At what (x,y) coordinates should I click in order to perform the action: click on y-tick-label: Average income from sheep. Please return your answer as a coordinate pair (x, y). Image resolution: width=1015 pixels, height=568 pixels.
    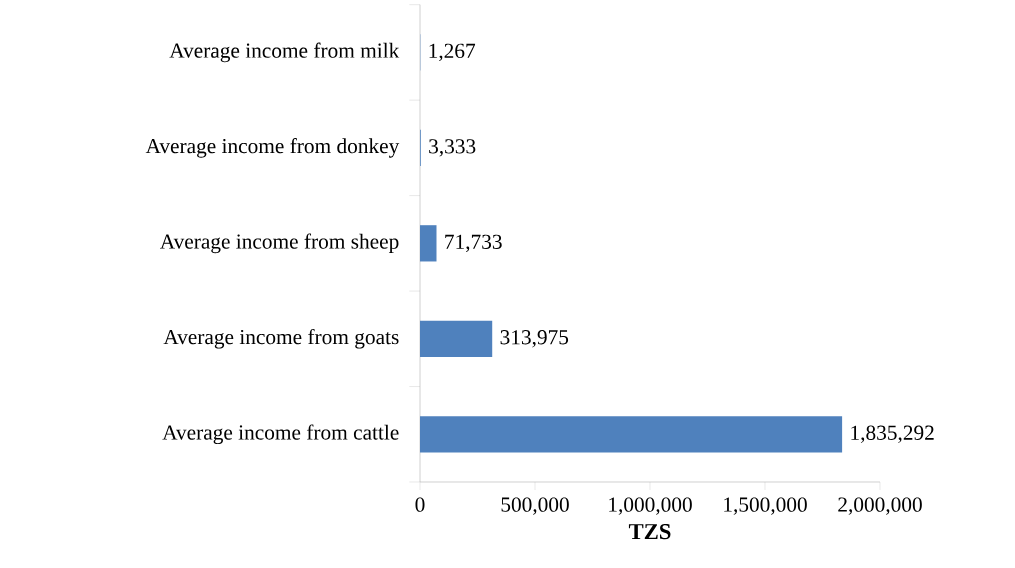
    Looking at the image, I should click on (279, 243).